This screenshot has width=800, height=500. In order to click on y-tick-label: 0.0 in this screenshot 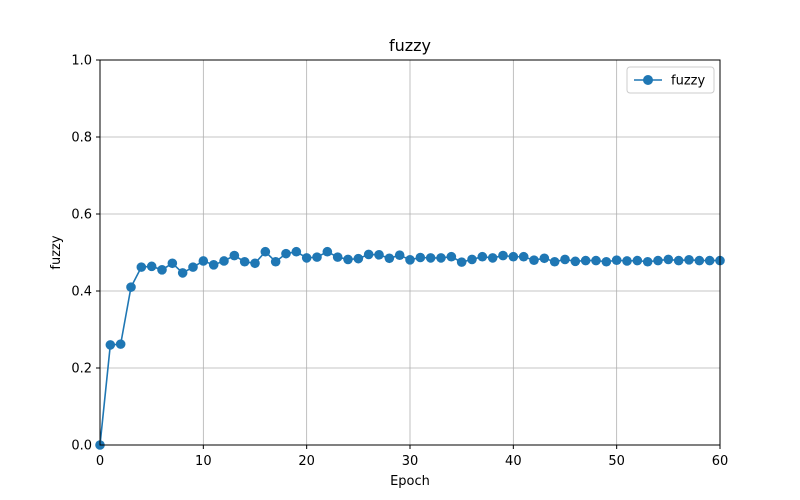, I will do `click(81, 446)`.